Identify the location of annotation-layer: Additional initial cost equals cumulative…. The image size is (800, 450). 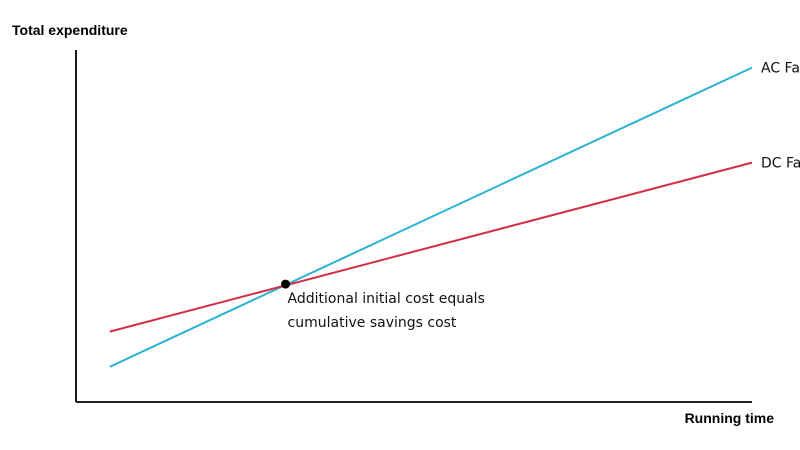
(383, 305).